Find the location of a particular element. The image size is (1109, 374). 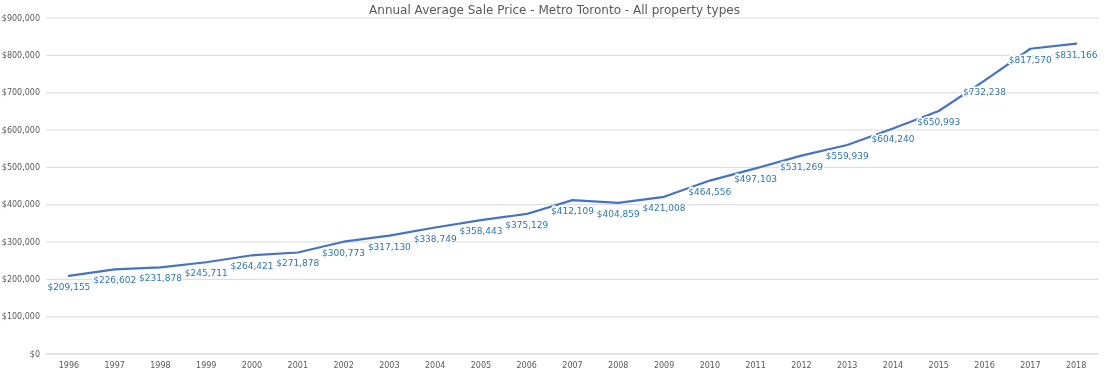

data-label: $375,129 is located at coordinates (527, 224).